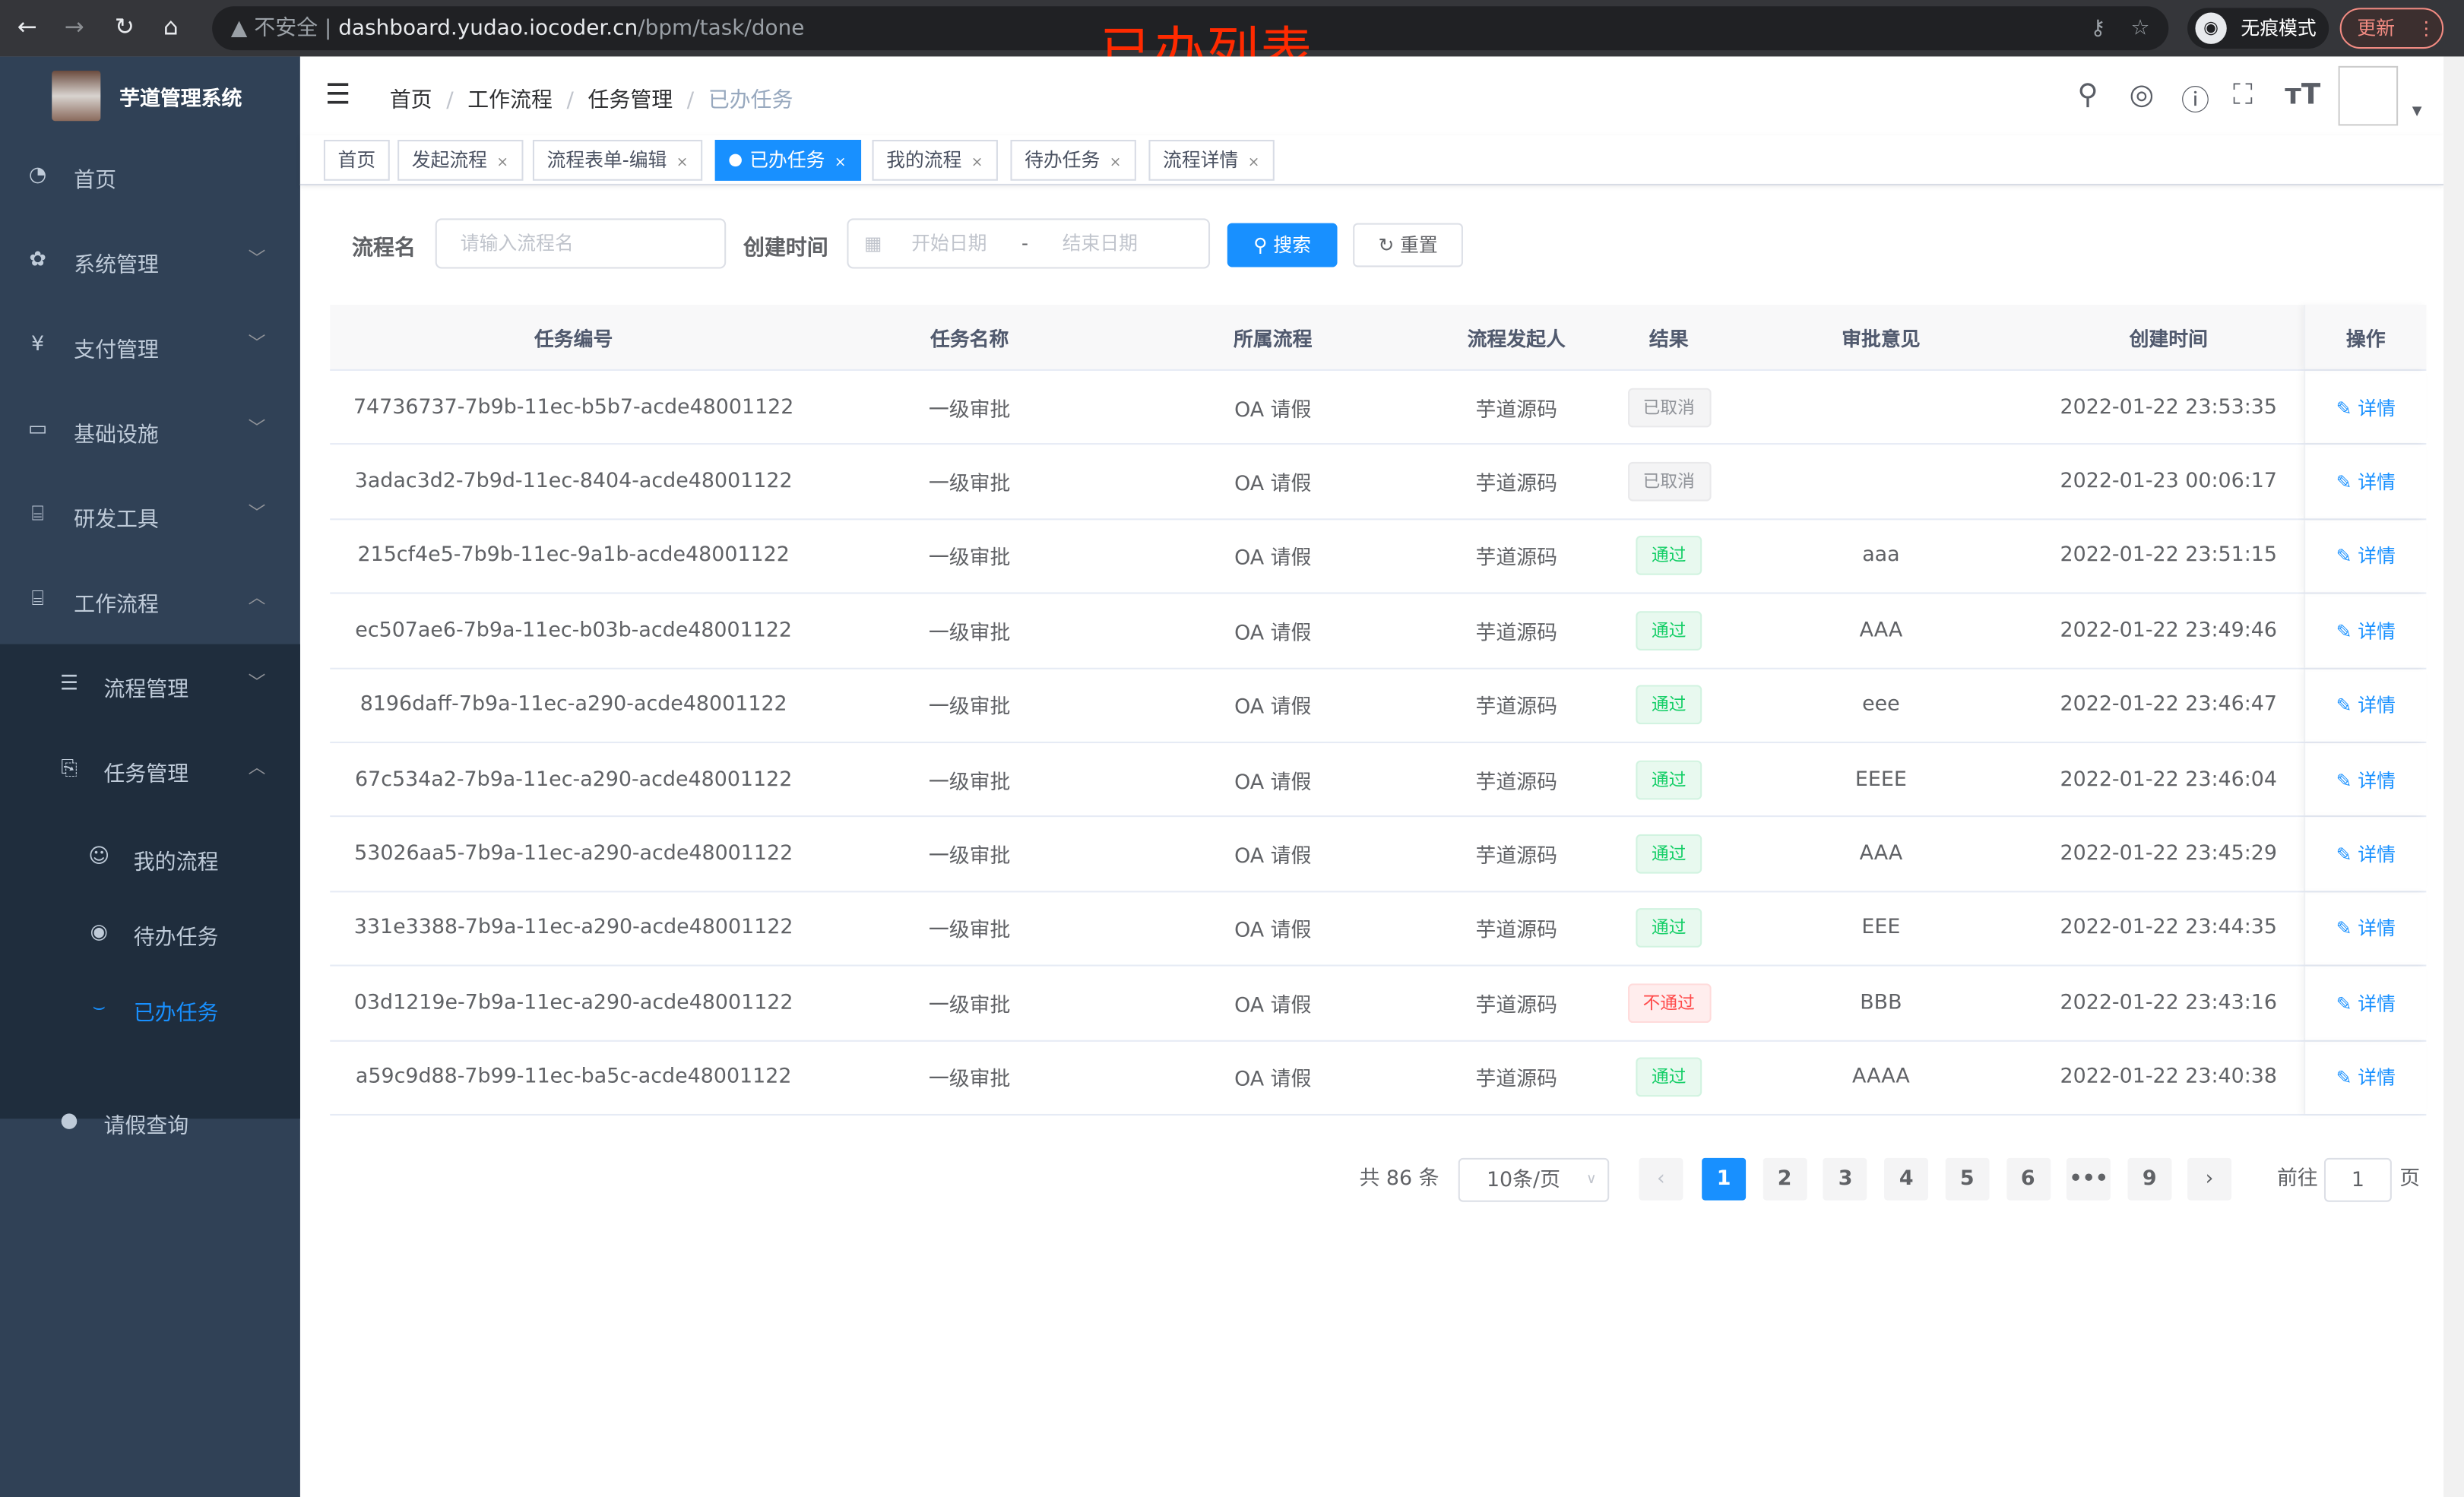 The width and height of the screenshot is (2464, 1497). What do you see at coordinates (2169, 928) in the screenshot?
I see `time-text: 2022-01-22 23:44:35` at bounding box center [2169, 928].